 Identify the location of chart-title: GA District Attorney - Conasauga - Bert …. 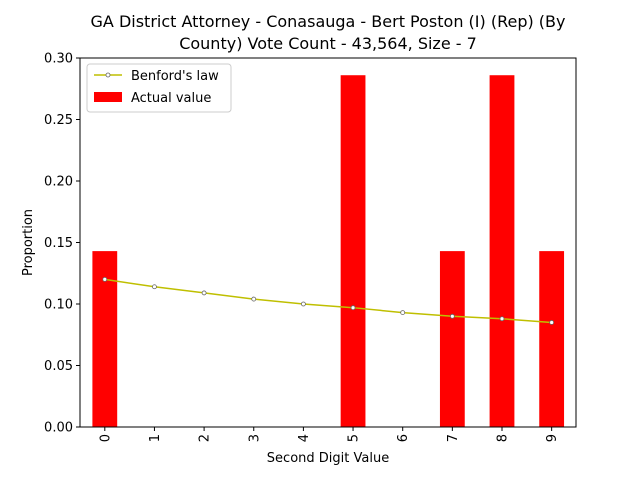
(328, 32).